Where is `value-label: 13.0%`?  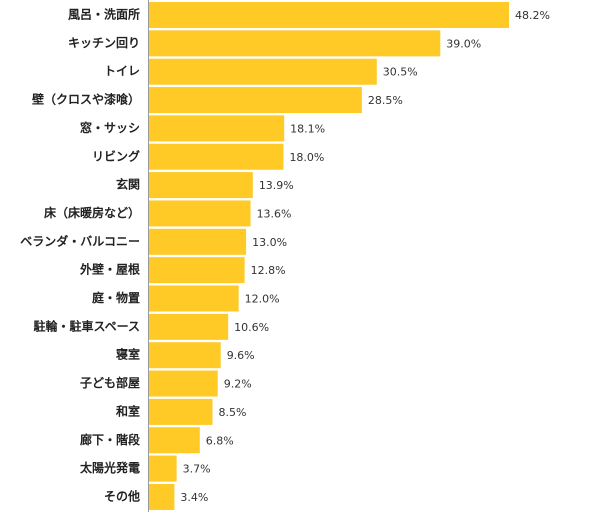 value-label: 13.0% is located at coordinates (269, 242).